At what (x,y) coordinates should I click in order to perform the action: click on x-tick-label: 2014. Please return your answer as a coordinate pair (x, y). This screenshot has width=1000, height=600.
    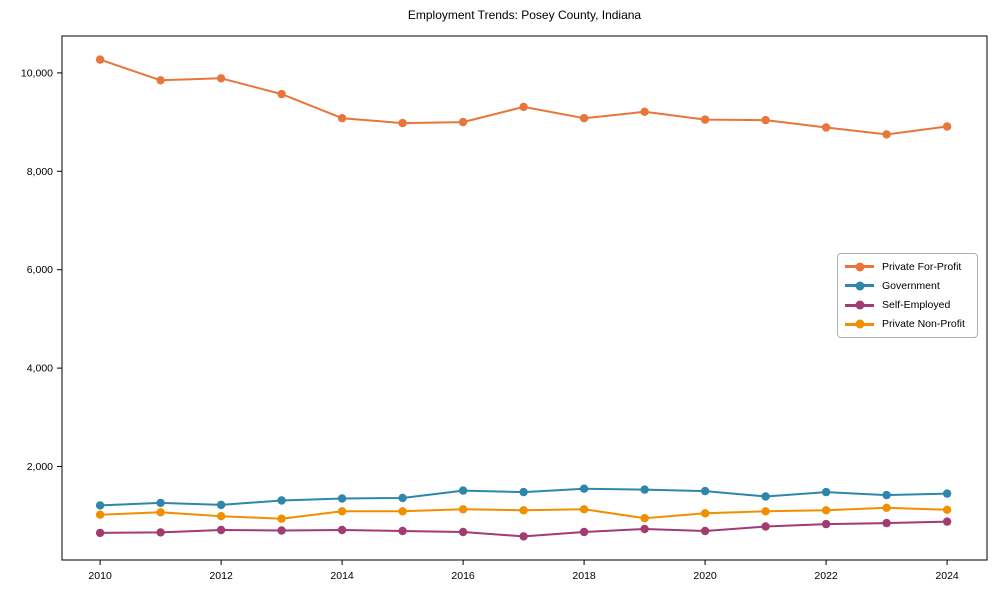
    Looking at the image, I should click on (342, 576).